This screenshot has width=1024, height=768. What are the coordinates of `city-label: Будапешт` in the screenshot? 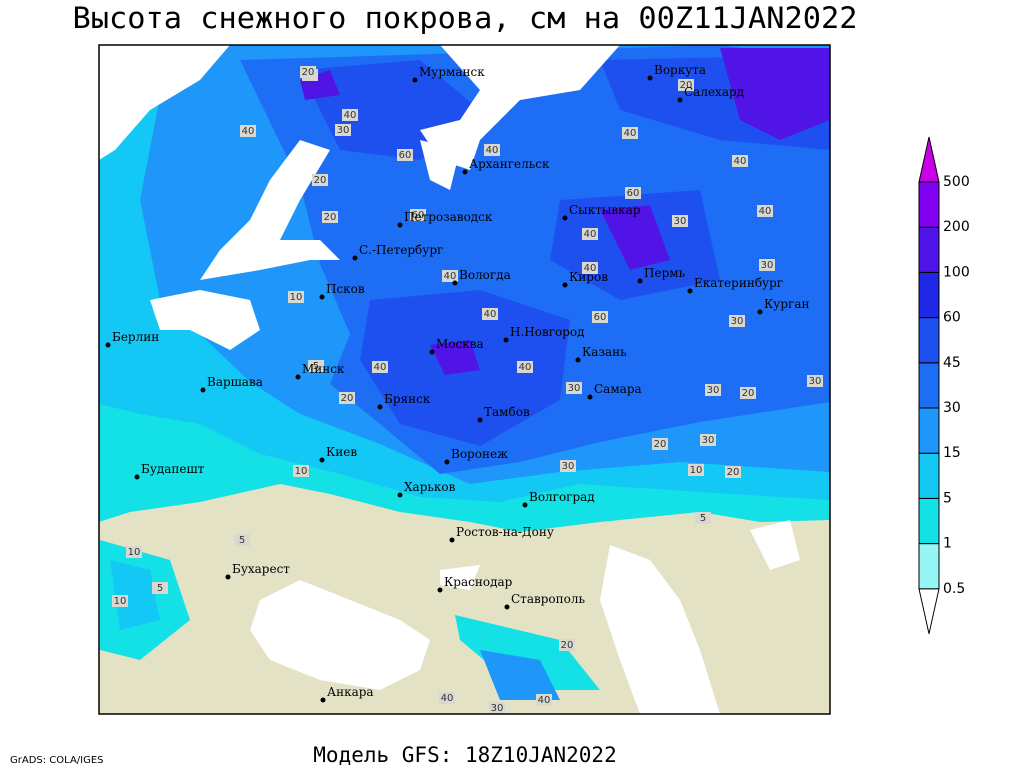 It's located at (173, 469).